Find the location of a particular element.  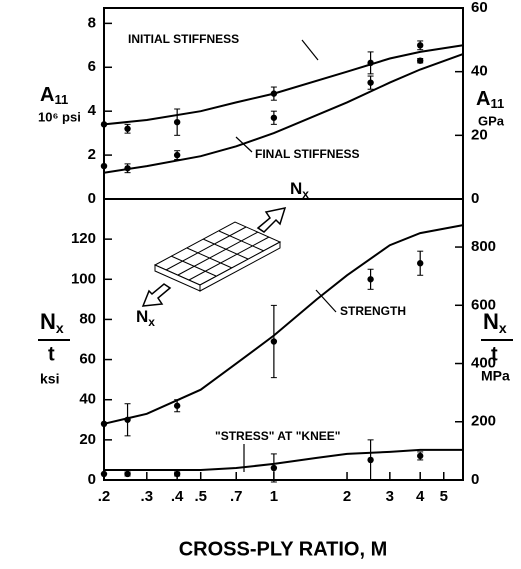

y2-axis-label: A11 is located at coordinates (490, 99).